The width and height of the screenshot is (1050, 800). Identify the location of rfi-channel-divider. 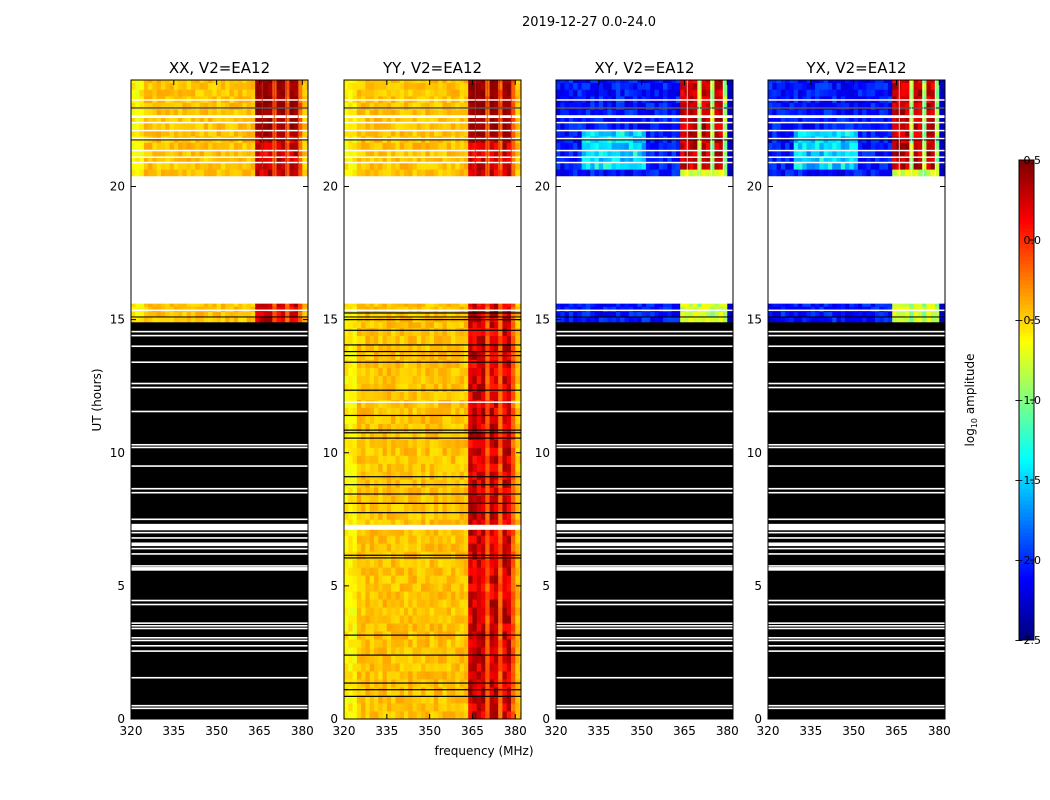
(723, 128).